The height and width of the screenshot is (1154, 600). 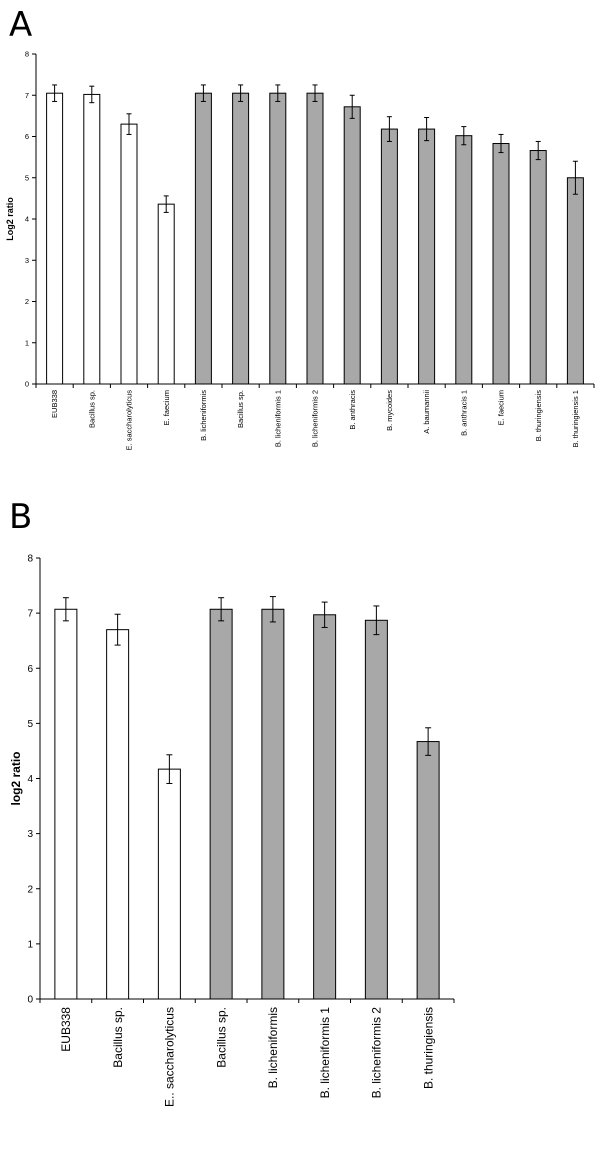 What do you see at coordinates (129, 420) in the screenshot?
I see `category-label: E. saccharolyticus` at bounding box center [129, 420].